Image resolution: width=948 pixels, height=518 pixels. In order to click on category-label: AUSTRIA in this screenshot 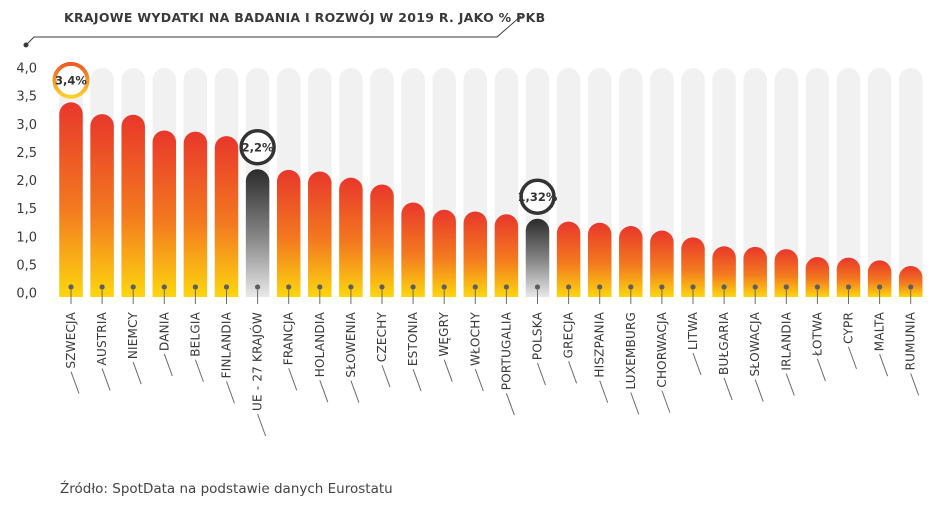, I will do `click(102, 338)`.